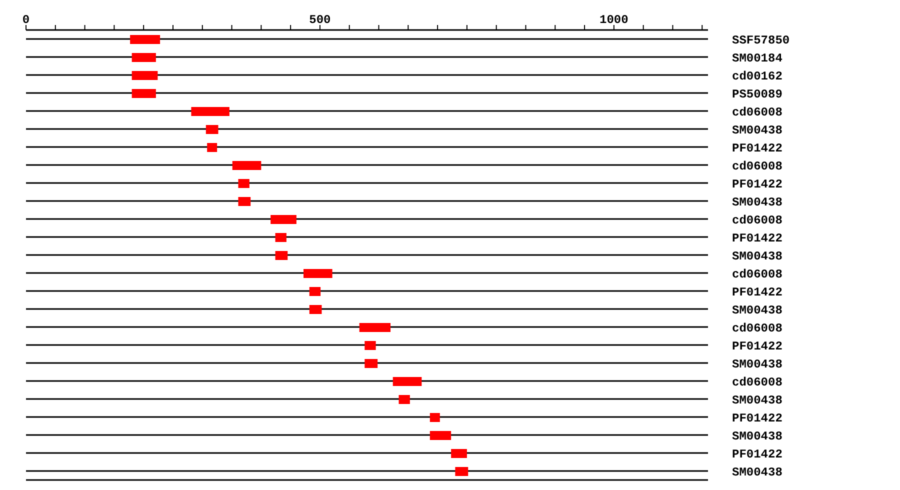  What do you see at coordinates (757, 94) in the screenshot?
I see `y-tick-label: PS50089` at bounding box center [757, 94].